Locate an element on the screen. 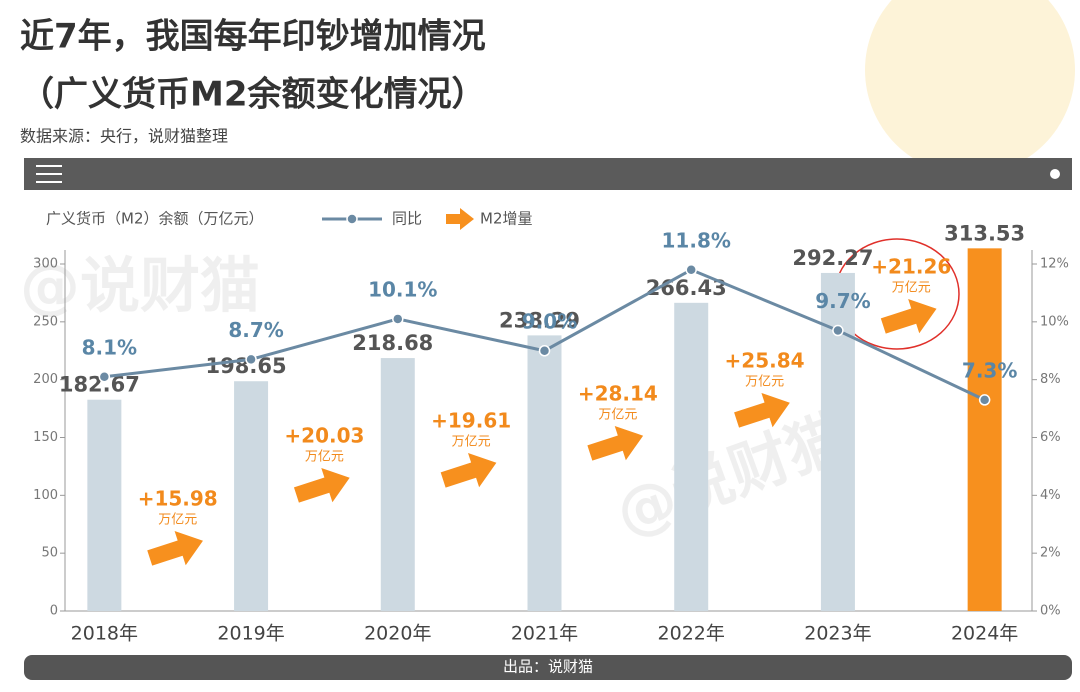 The image size is (1080, 692). growth-label: 9.7% is located at coordinates (842, 301).